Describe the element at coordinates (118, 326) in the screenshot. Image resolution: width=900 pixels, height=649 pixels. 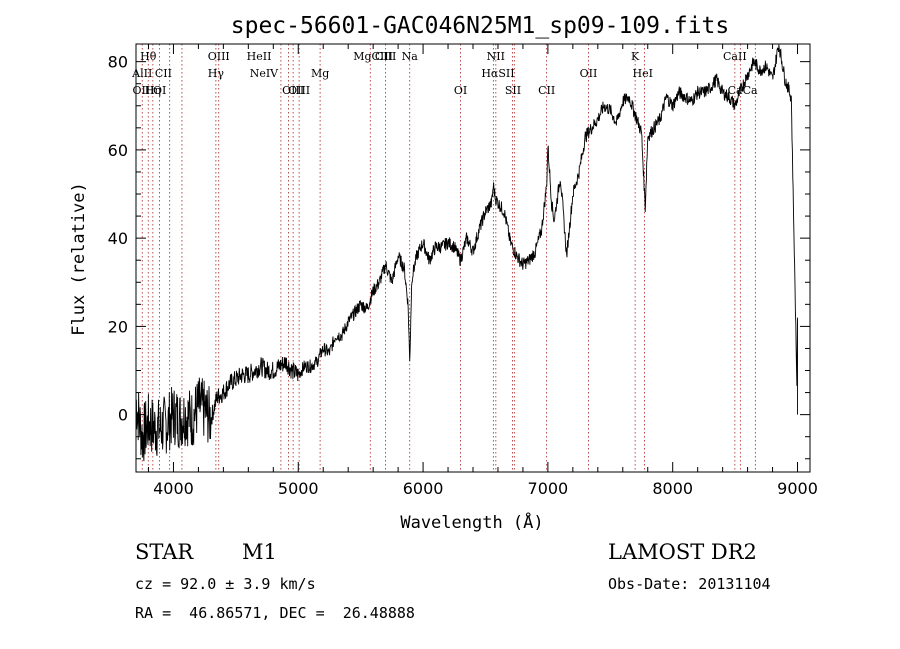
I see `y-tick-label-1: 20` at that location.